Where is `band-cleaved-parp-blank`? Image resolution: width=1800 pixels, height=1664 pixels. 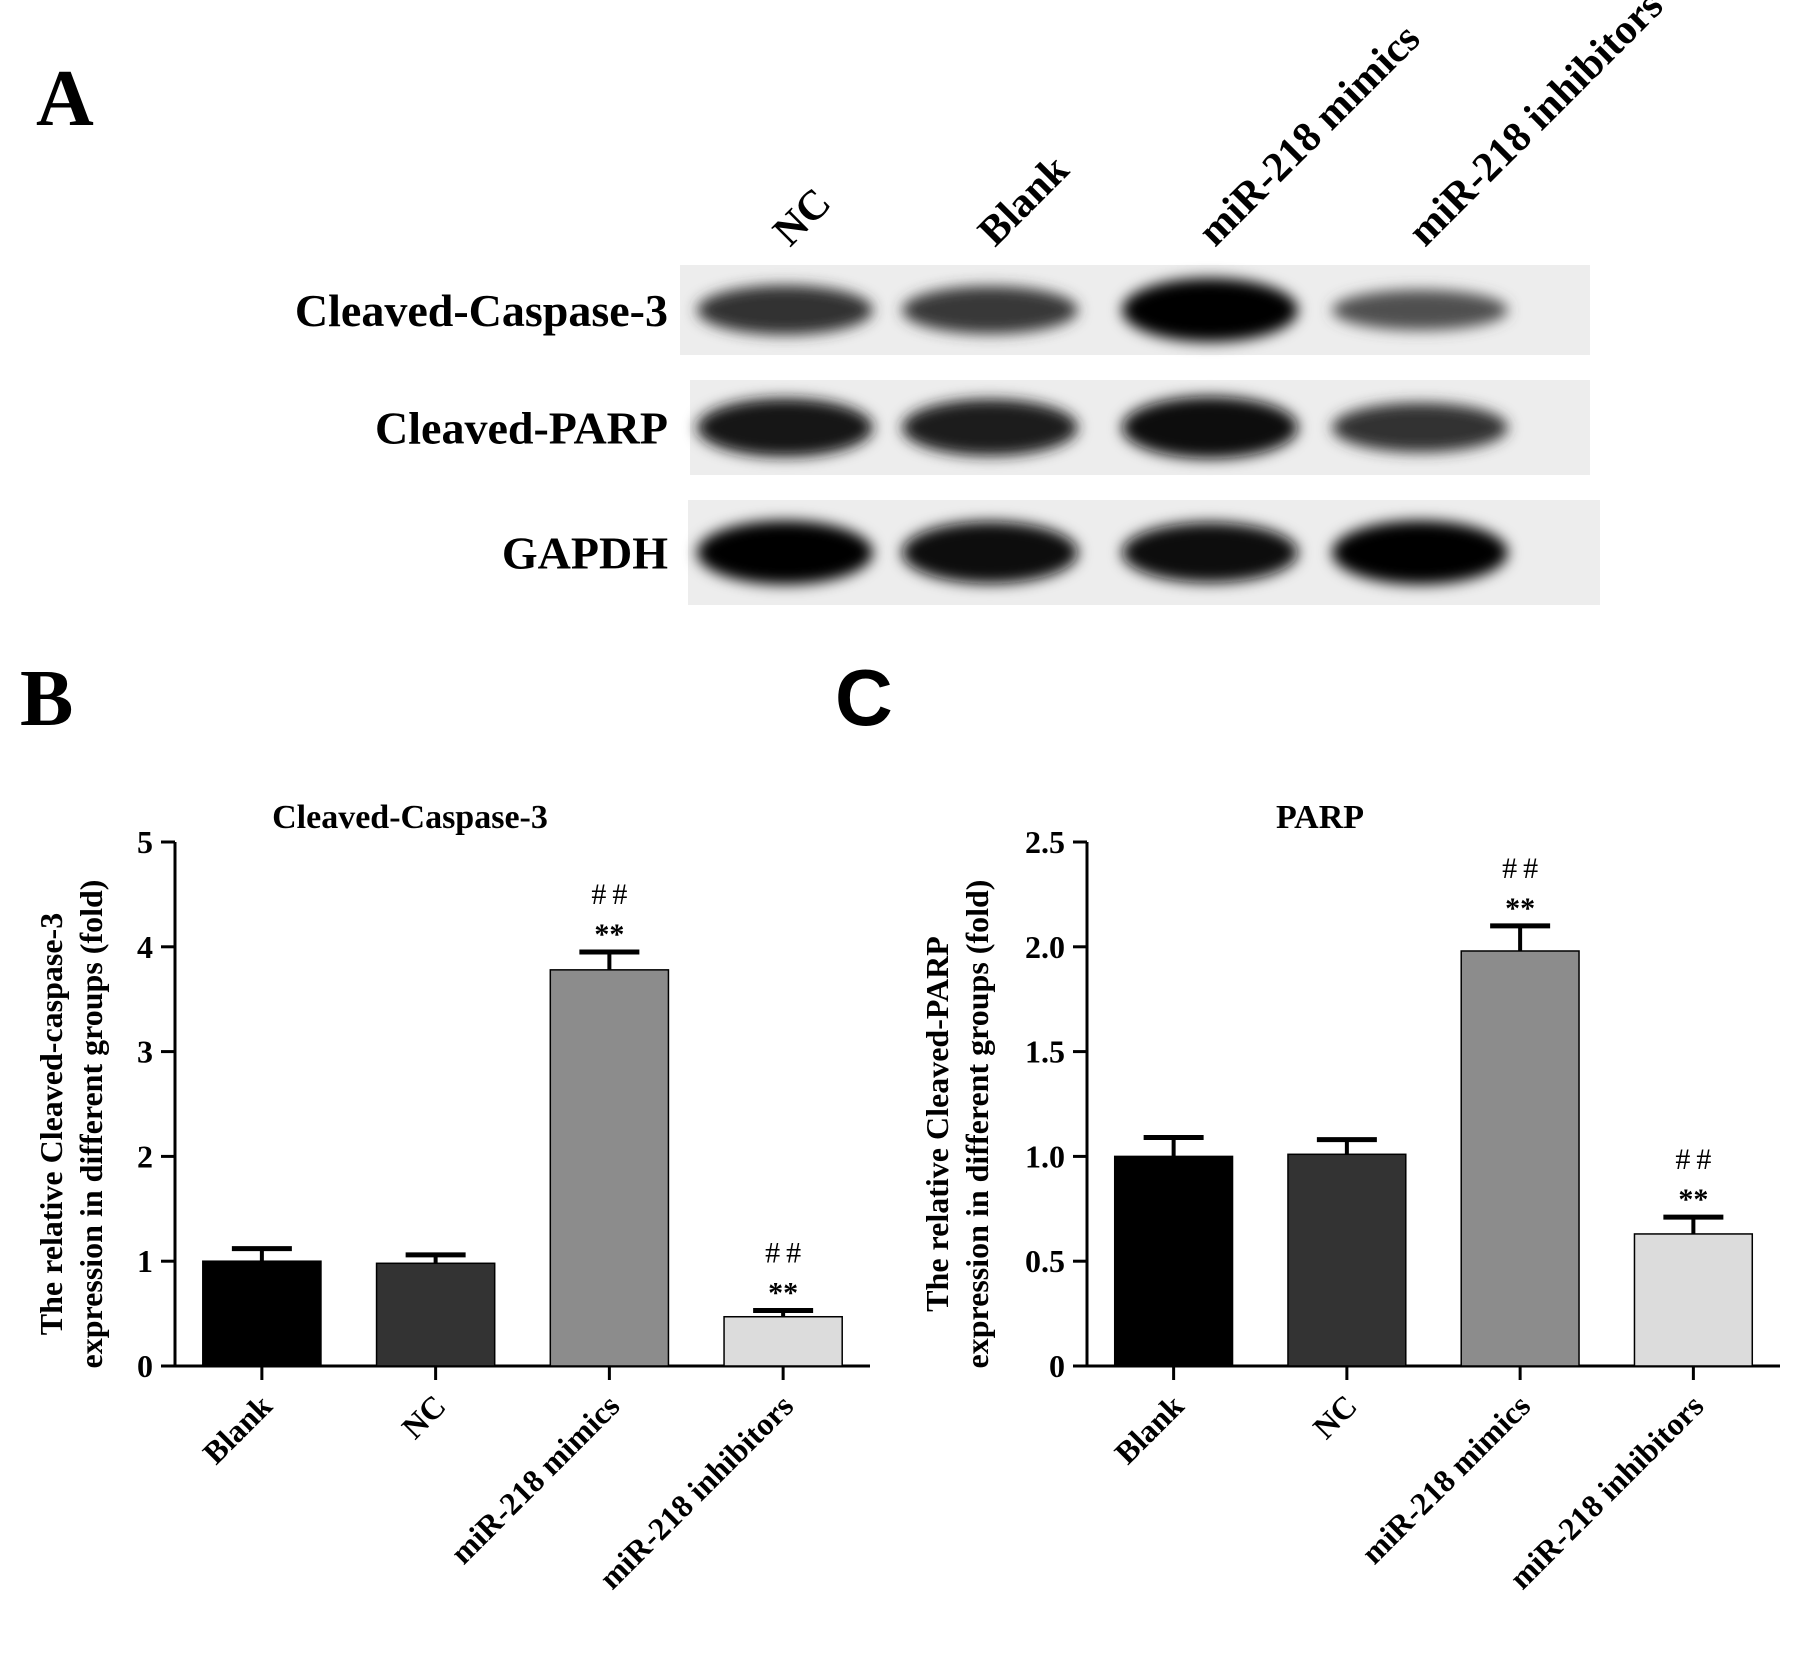
band-cleaved-parp-blank is located at coordinates (990, 427).